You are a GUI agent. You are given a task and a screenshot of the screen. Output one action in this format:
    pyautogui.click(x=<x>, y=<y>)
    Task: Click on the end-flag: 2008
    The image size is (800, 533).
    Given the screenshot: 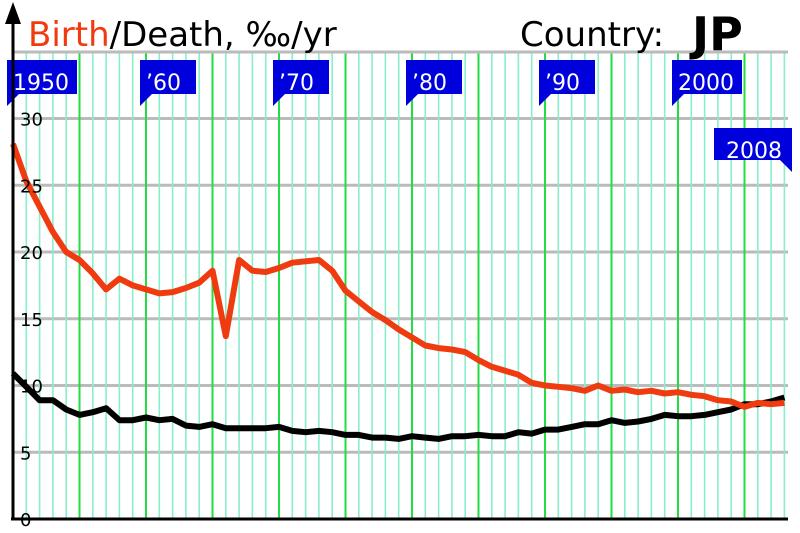 What is the action you would take?
    pyautogui.click(x=753, y=150)
    